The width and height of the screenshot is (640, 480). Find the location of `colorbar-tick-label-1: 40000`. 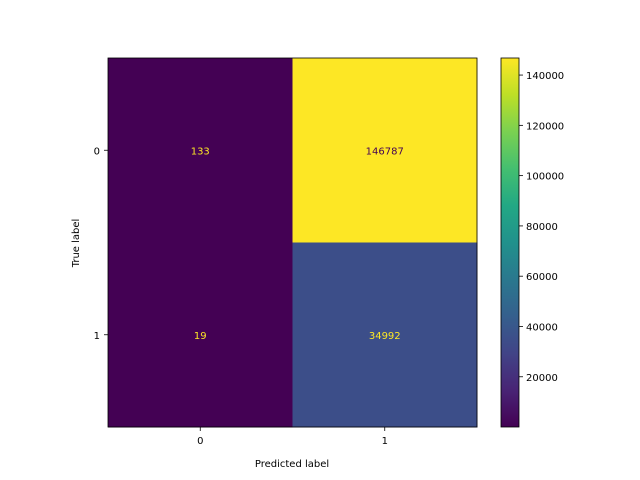

colorbar-tick-label-1: 40000 is located at coordinates (542, 327).